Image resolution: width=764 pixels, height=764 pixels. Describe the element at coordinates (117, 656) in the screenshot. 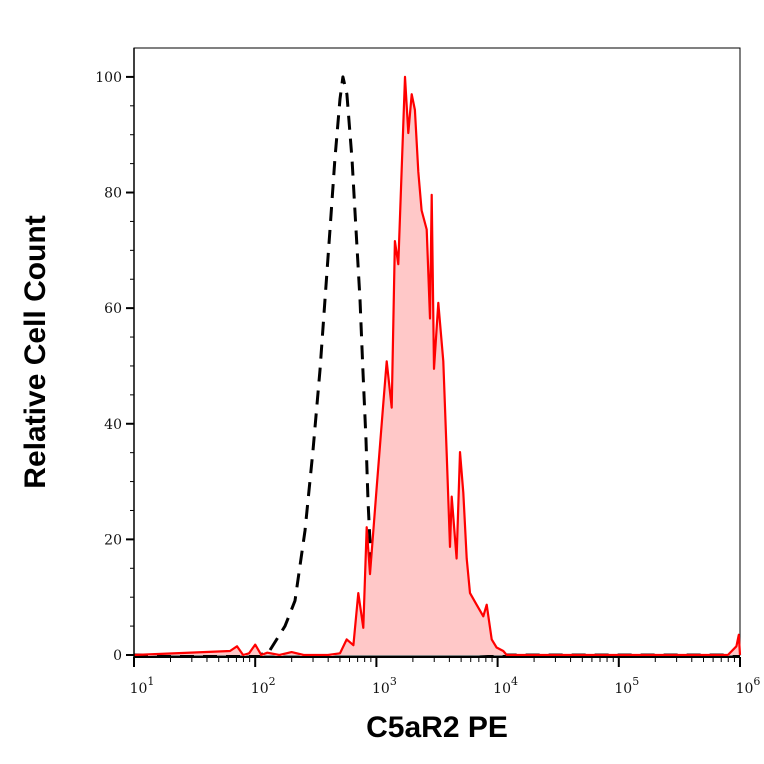

I see `y-tick-label: 0` at that location.